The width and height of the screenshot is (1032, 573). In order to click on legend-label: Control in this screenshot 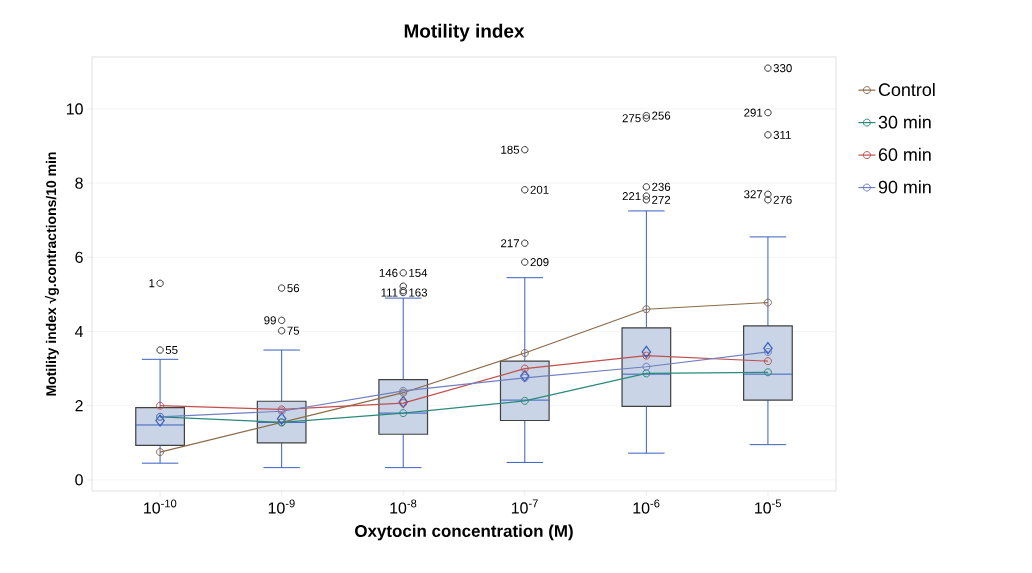, I will do `click(906, 89)`.